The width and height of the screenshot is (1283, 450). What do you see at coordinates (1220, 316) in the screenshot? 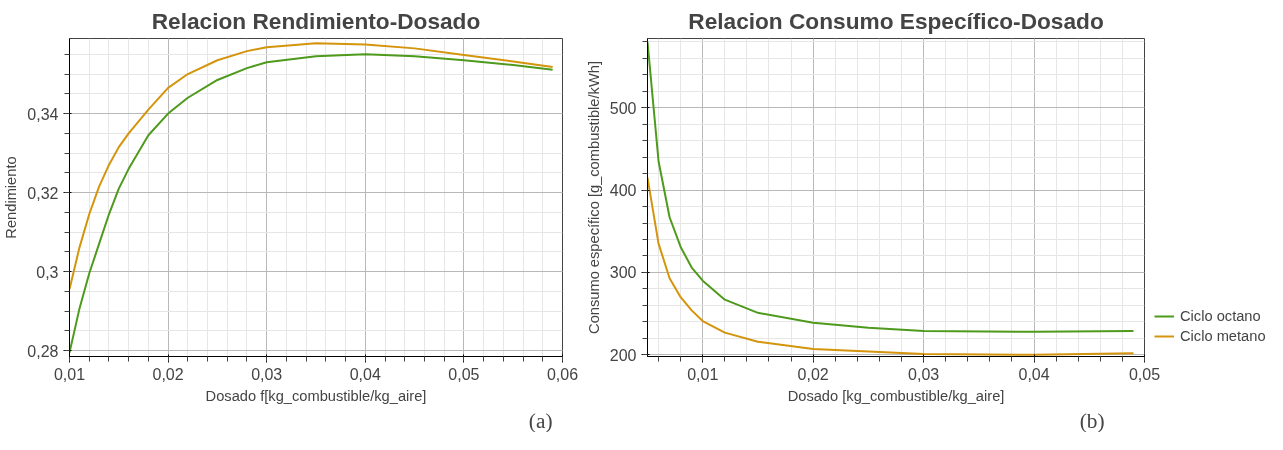
I see `legend-label: Ciclo octano` at bounding box center [1220, 316].